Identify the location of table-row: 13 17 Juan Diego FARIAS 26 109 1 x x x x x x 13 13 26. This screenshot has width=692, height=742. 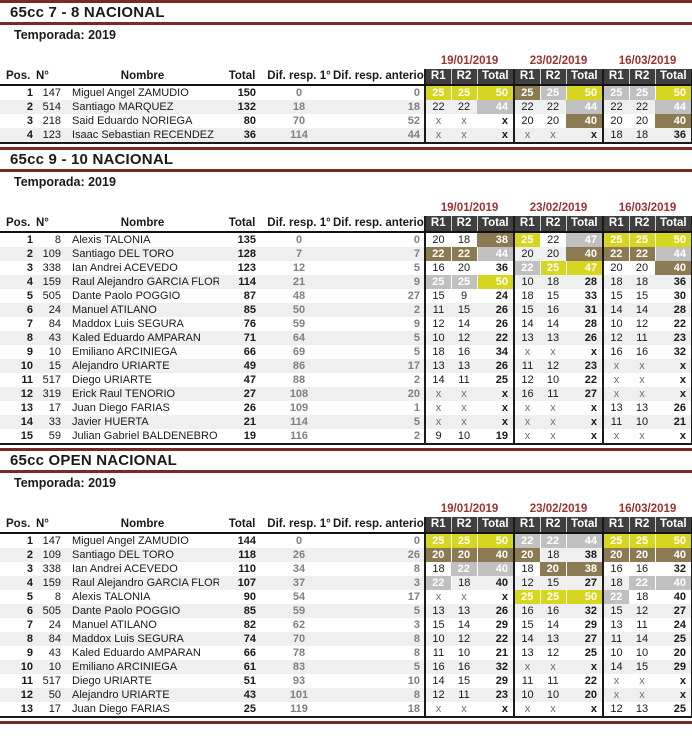
(346, 408).